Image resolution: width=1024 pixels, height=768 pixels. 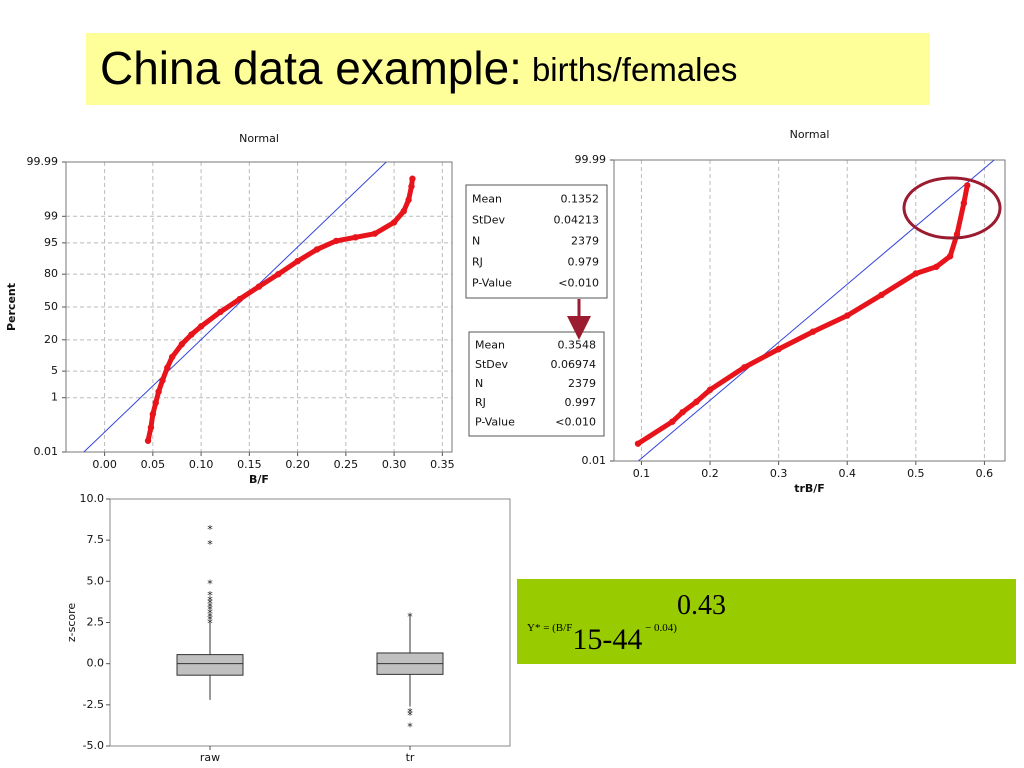 I want to click on y-tick-label: 95, so click(x=51, y=242).